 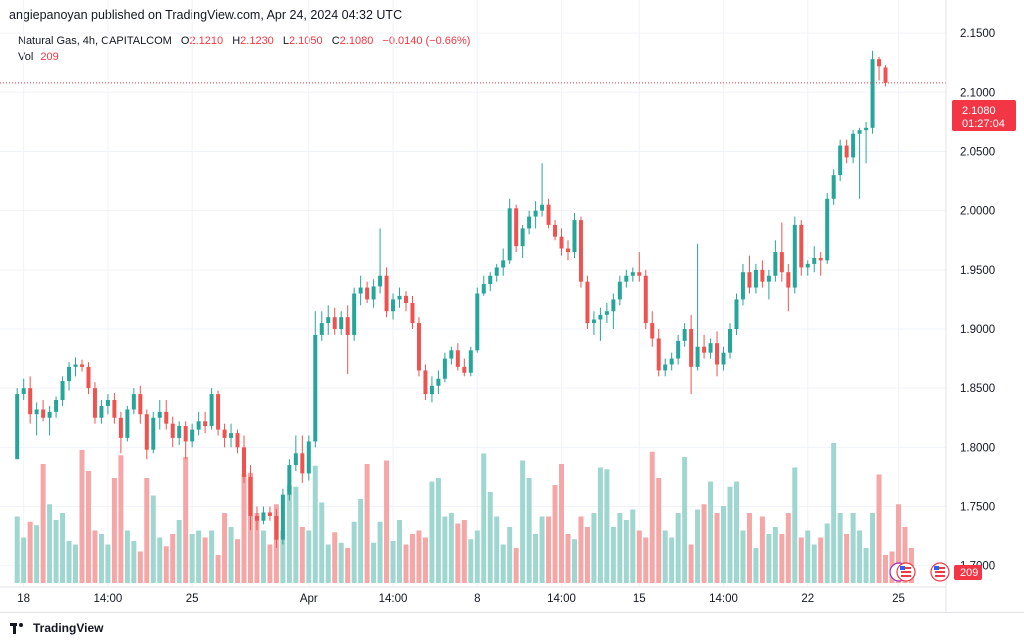 What do you see at coordinates (236, 41) in the screenshot?
I see `high-label: H` at bounding box center [236, 41].